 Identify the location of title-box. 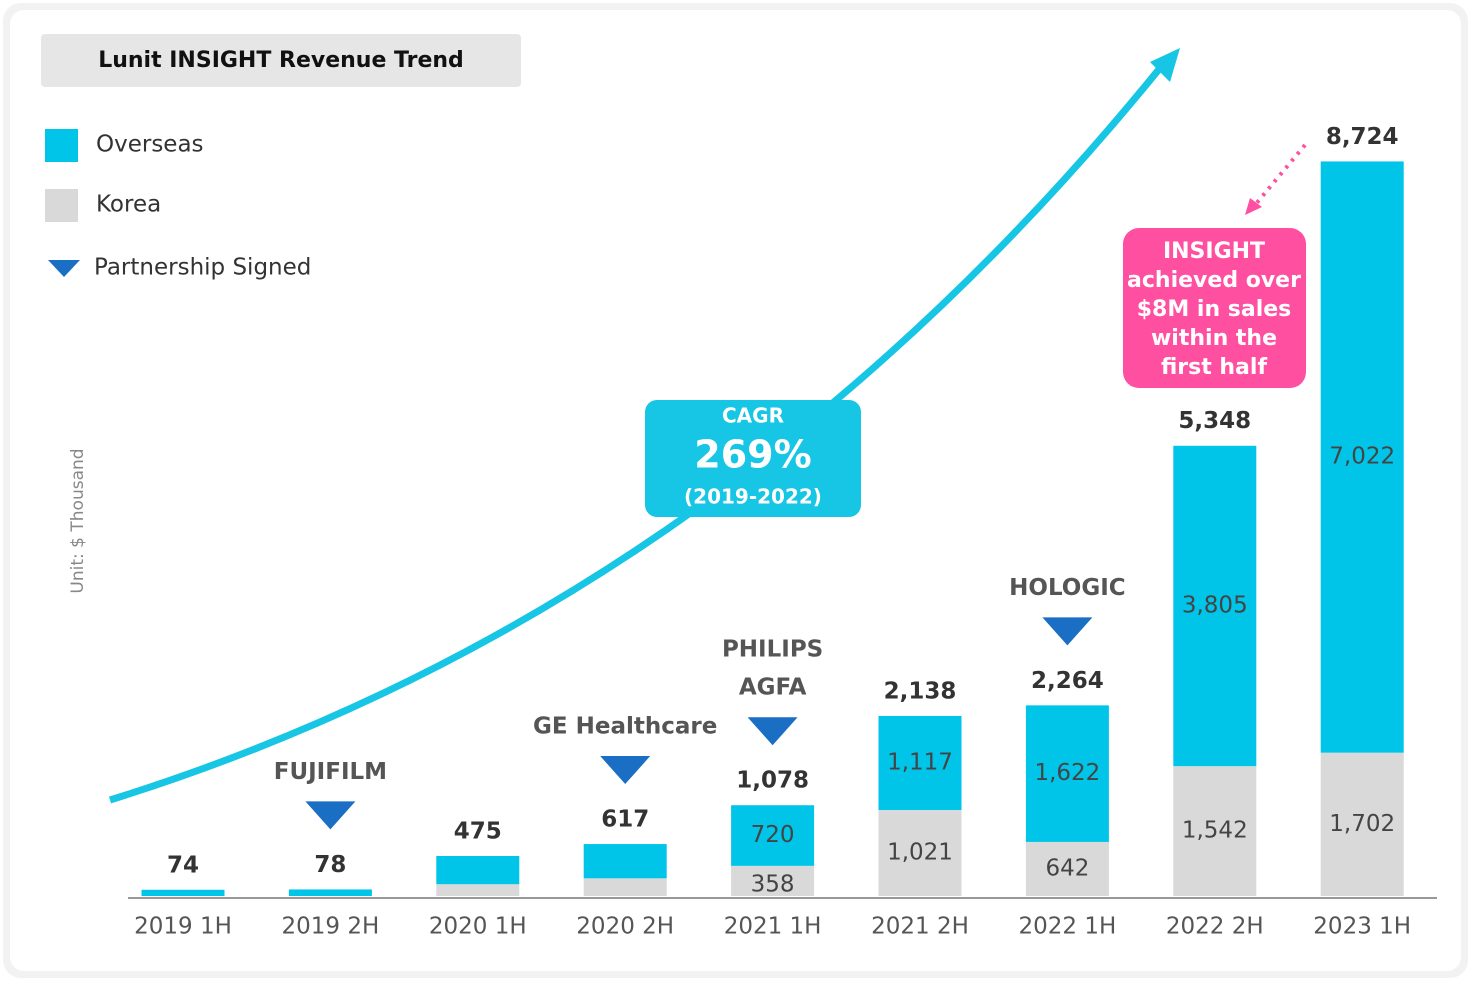
(281, 60).